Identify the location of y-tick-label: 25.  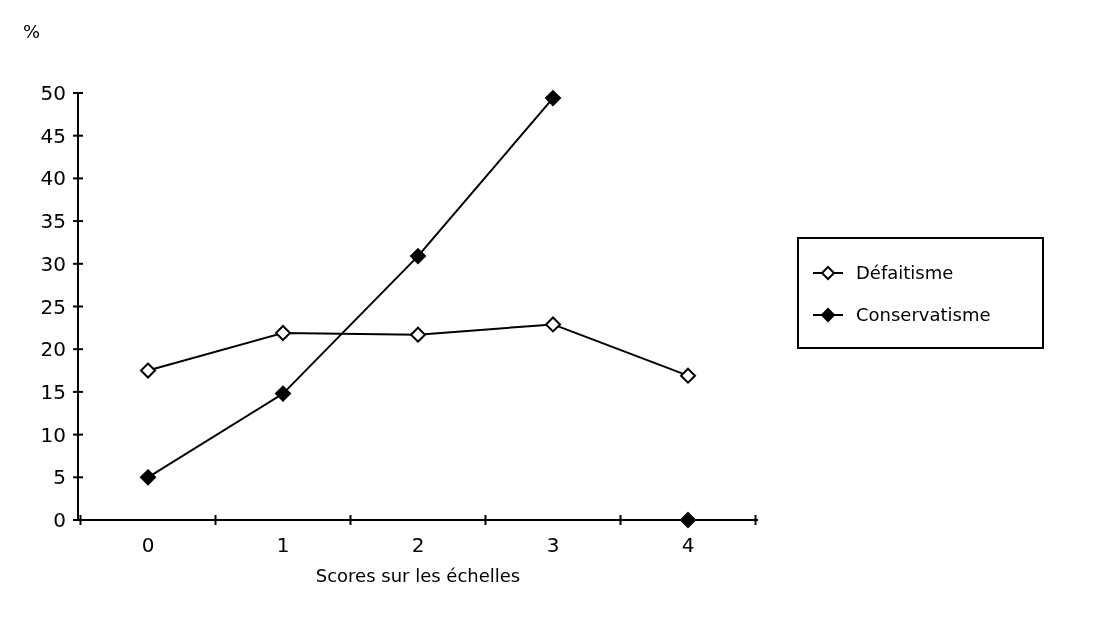
(53, 306).